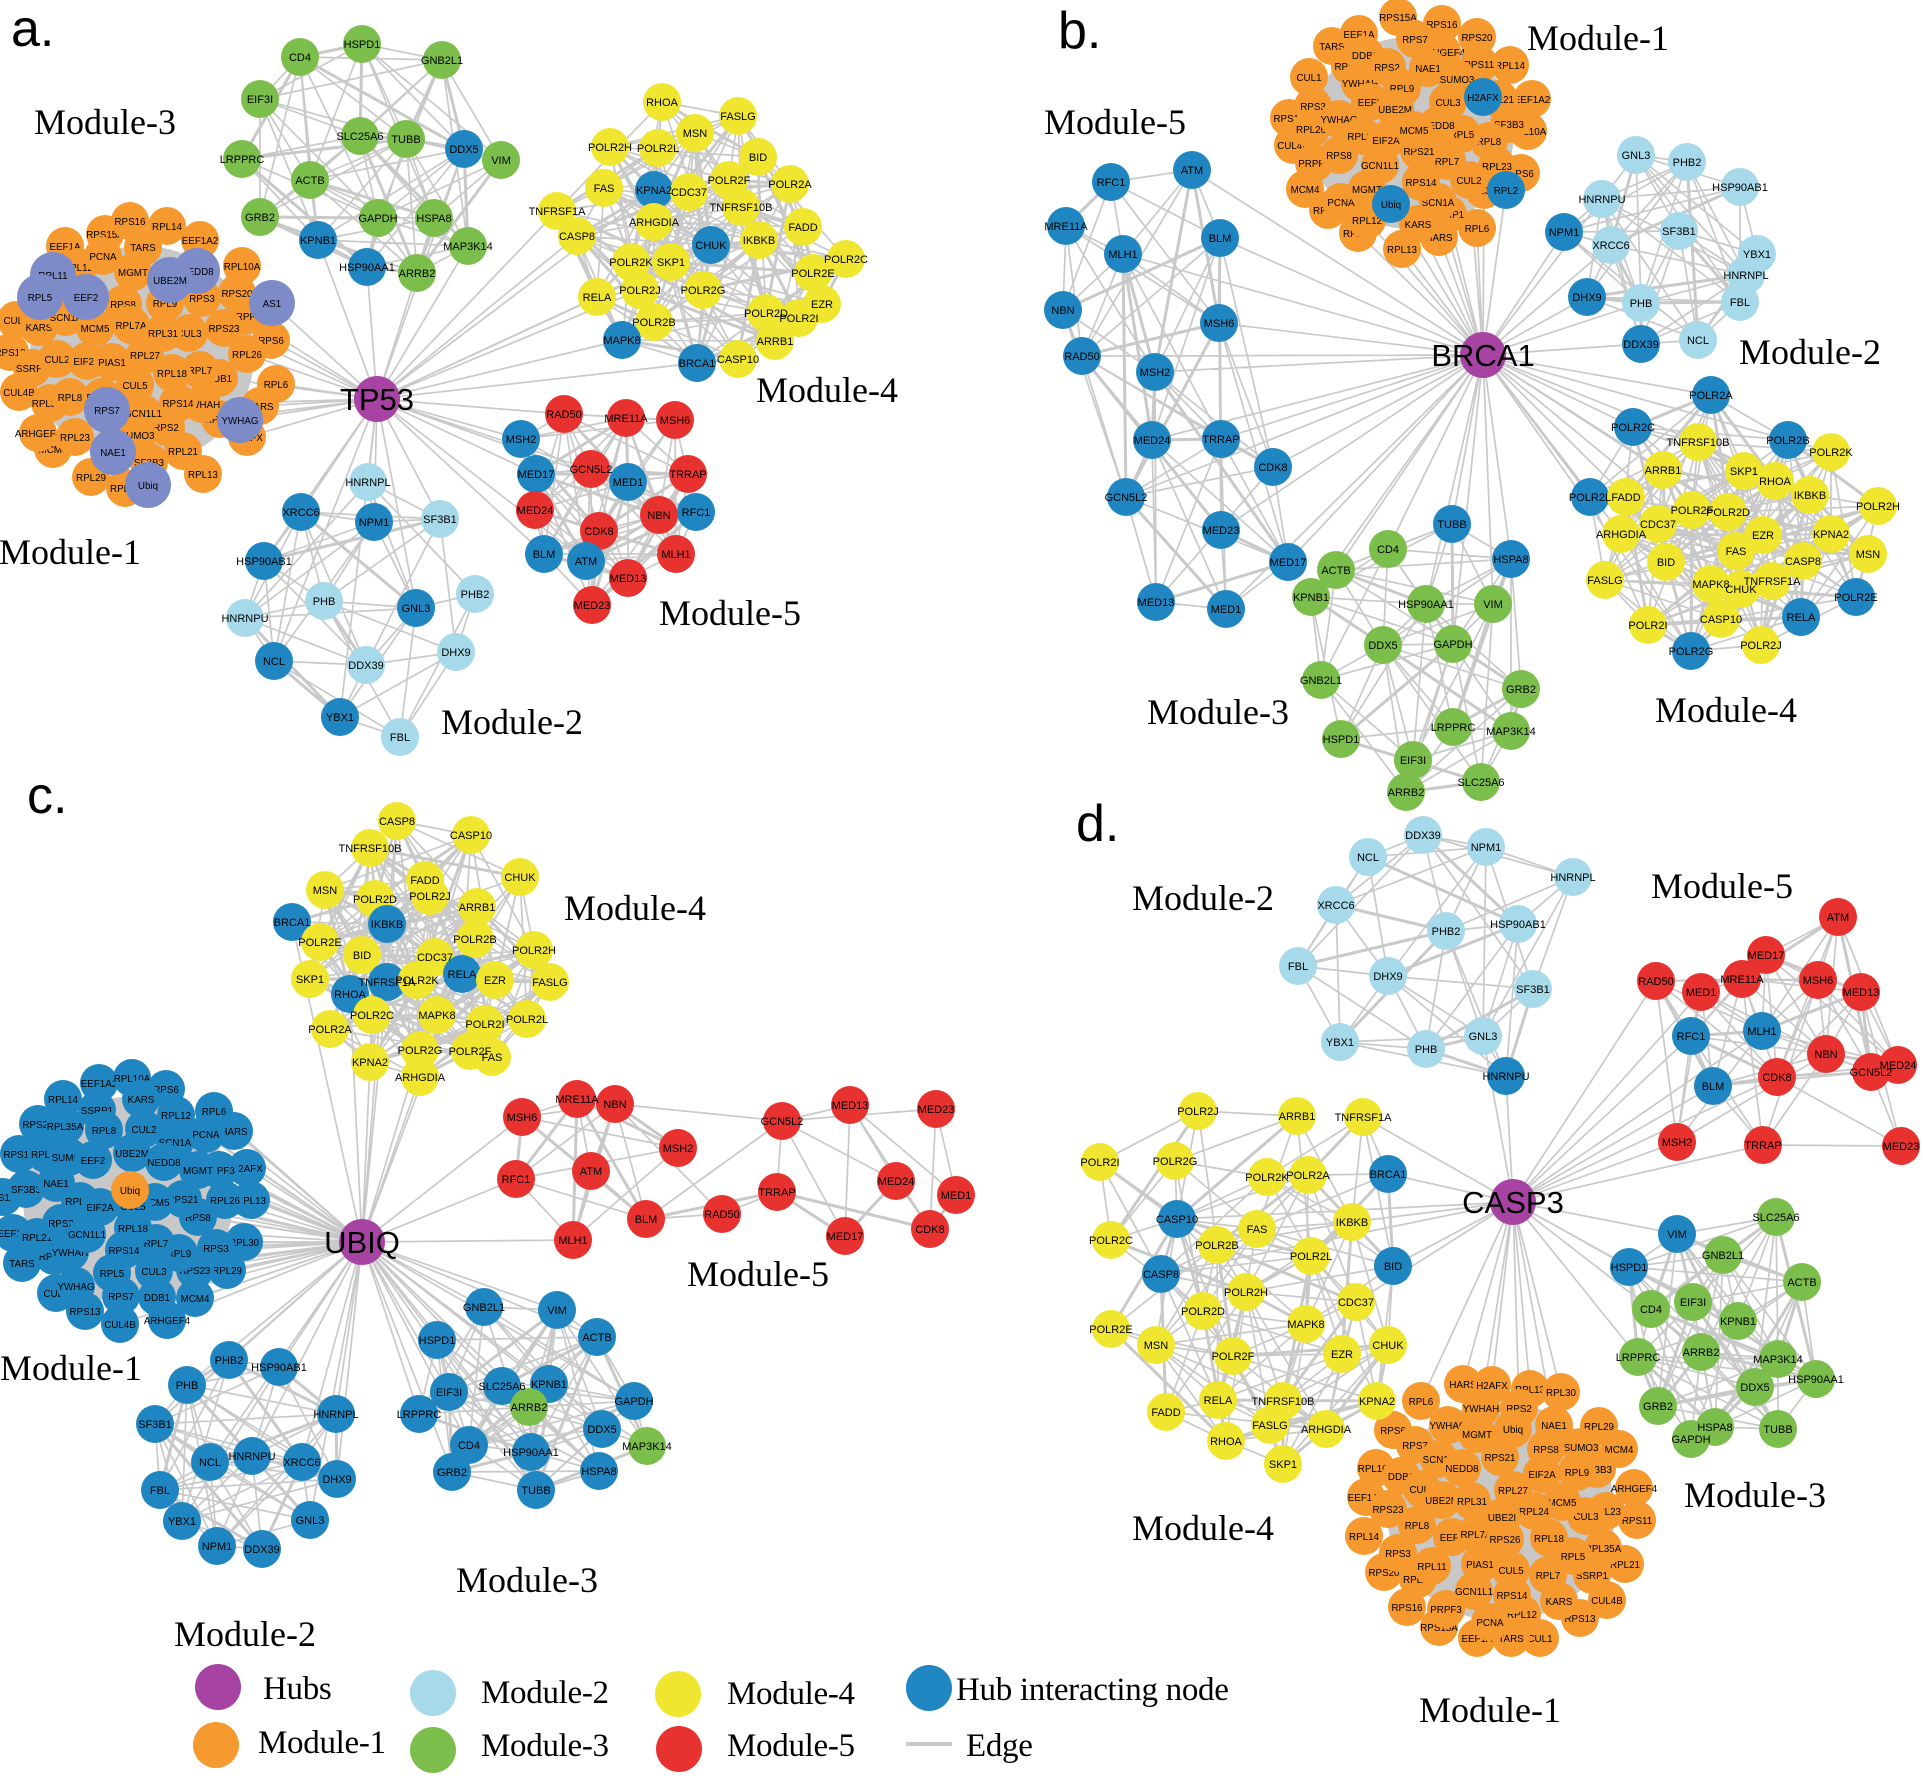 Image resolution: width=1923 pixels, height=1780 pixels. Describe the element at coordinates (1097, 824) in the screenshot. I see `svg-text: d.` at that location.